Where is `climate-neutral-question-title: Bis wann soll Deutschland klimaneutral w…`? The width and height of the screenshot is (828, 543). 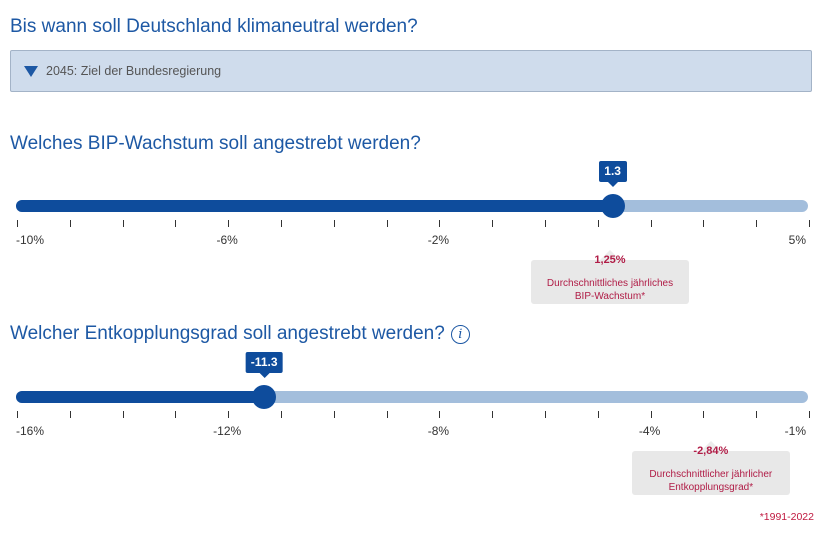
climate-neutral-question-title: Bis wann soll Deutschland klimaneutral w… is located at coordinates (214, 26).